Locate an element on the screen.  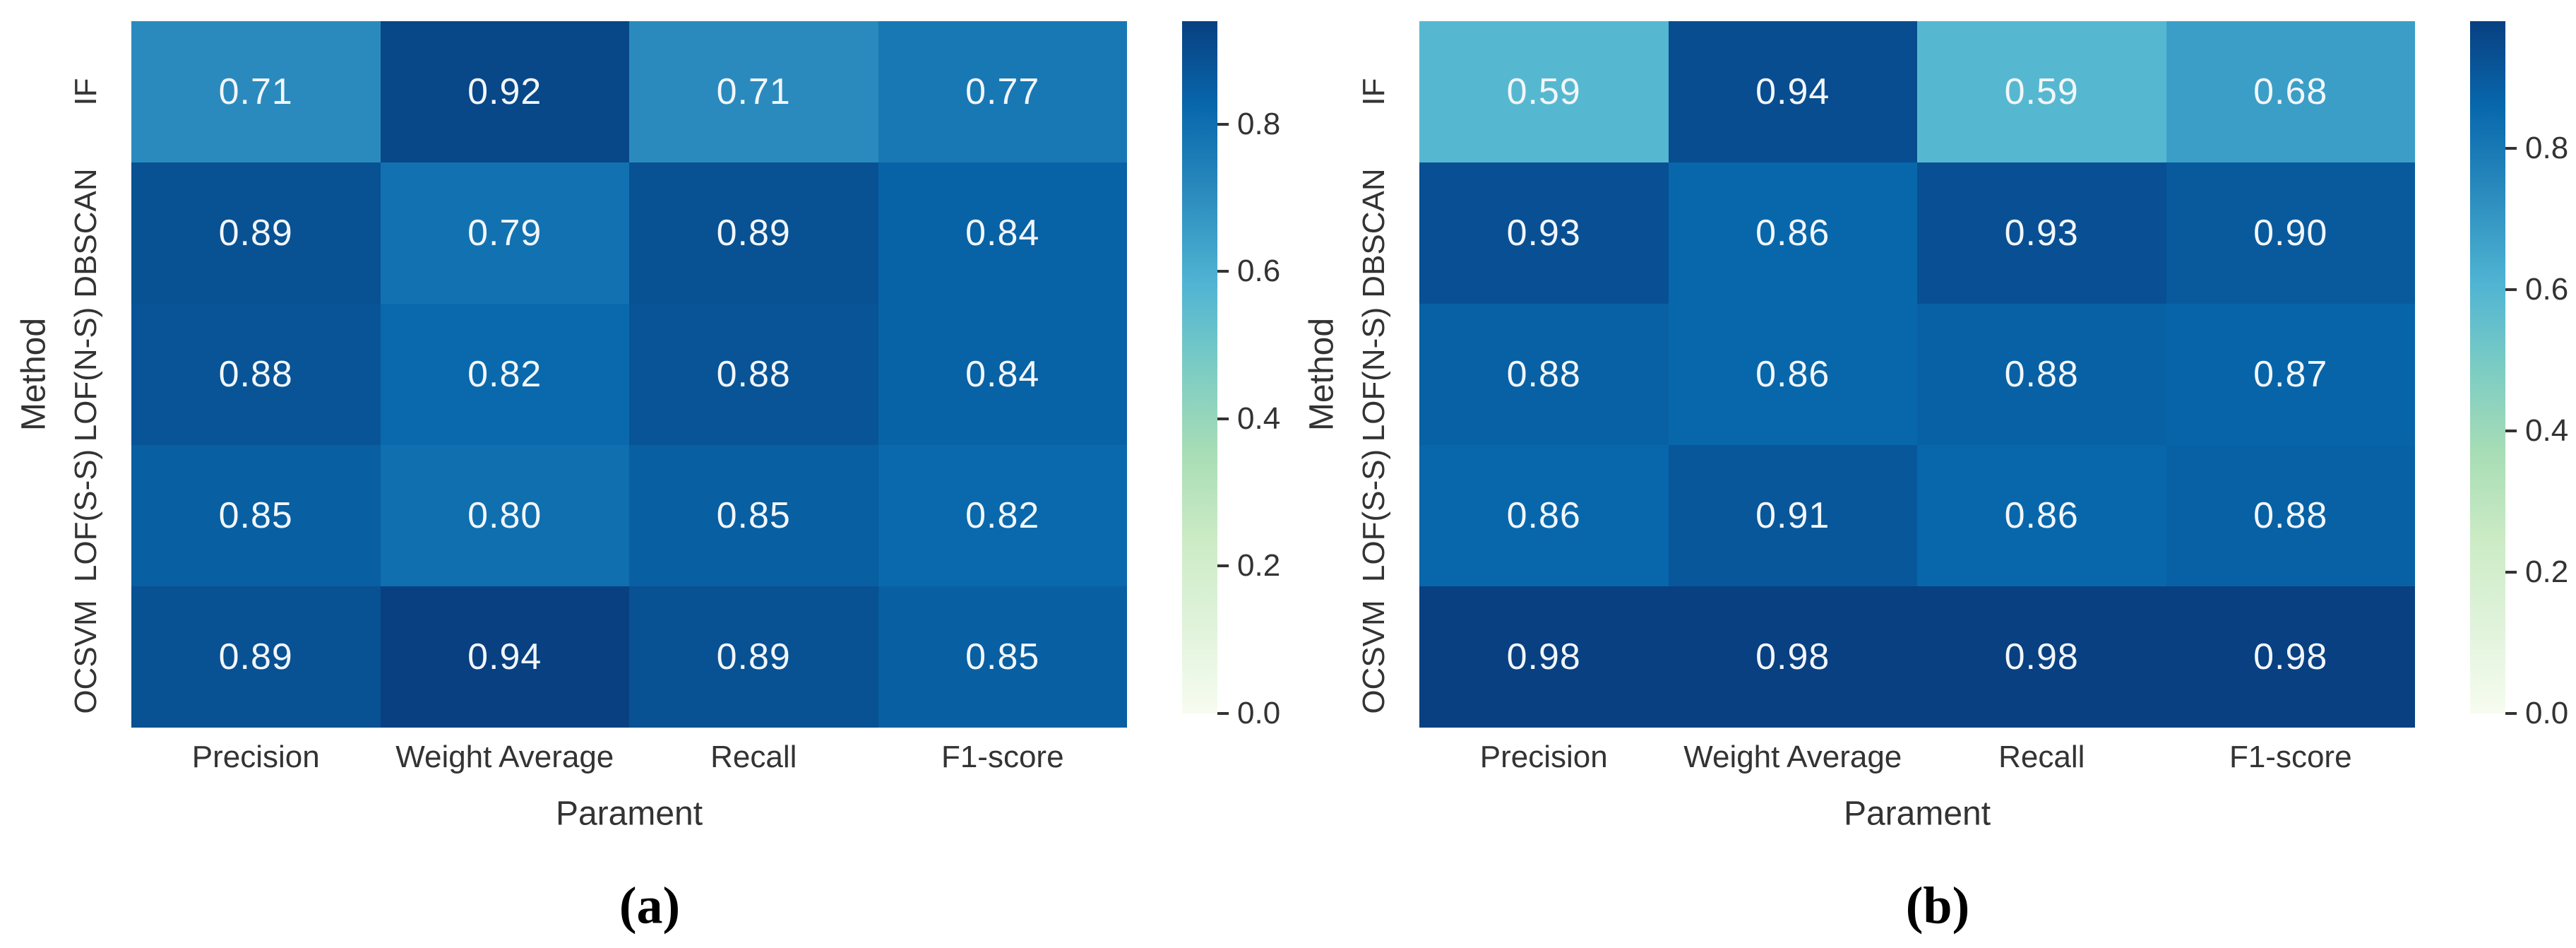
heatmap-cell: 0.80 is located at coordinates (504, 515).